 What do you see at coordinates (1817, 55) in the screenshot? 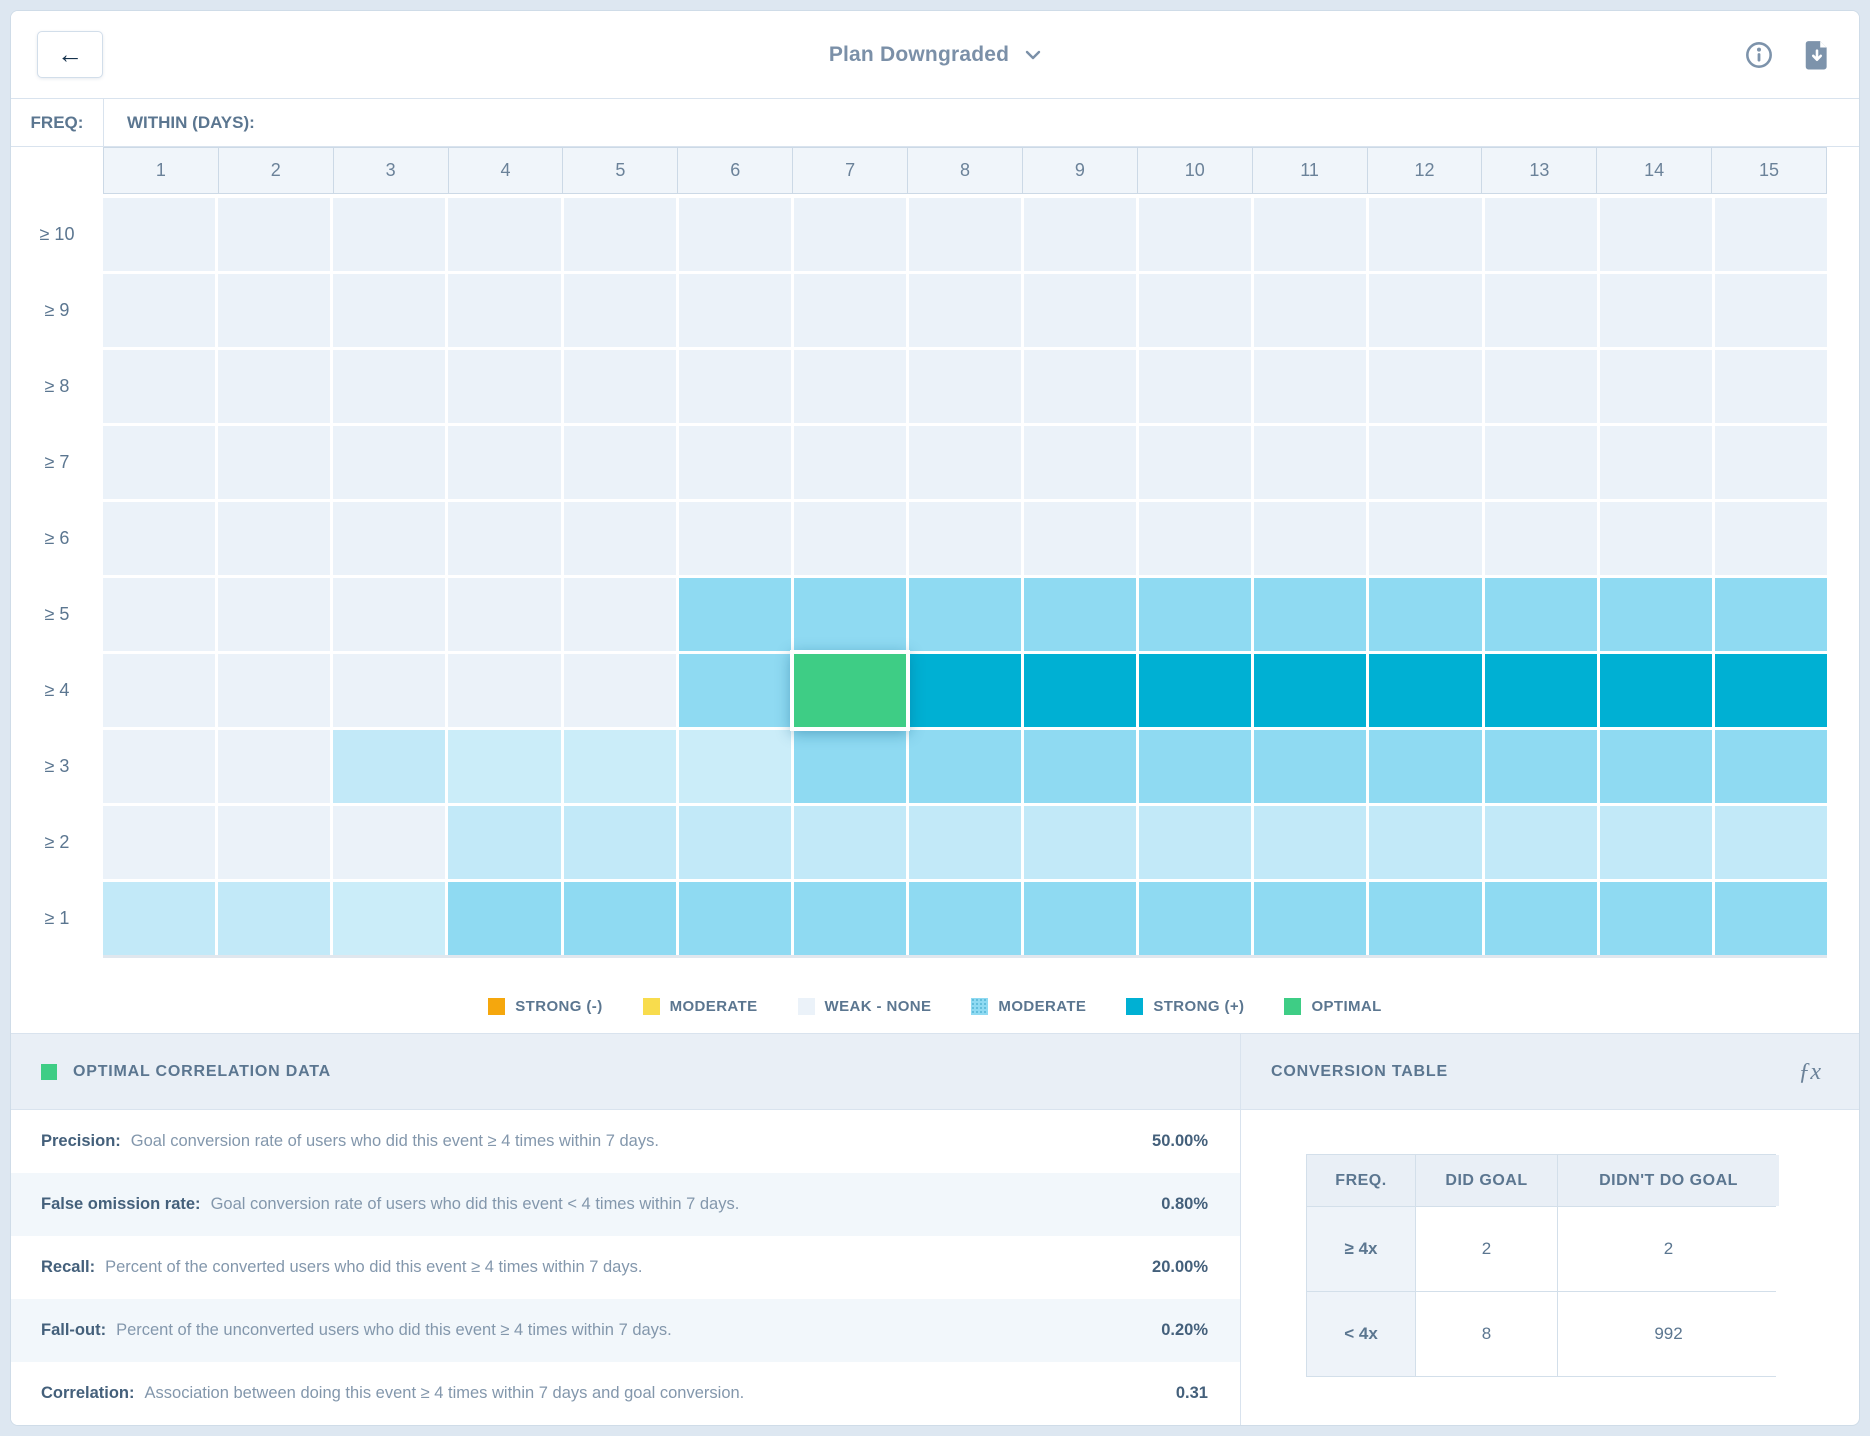
I see `download-icon` at bounding box center [1817, 55].